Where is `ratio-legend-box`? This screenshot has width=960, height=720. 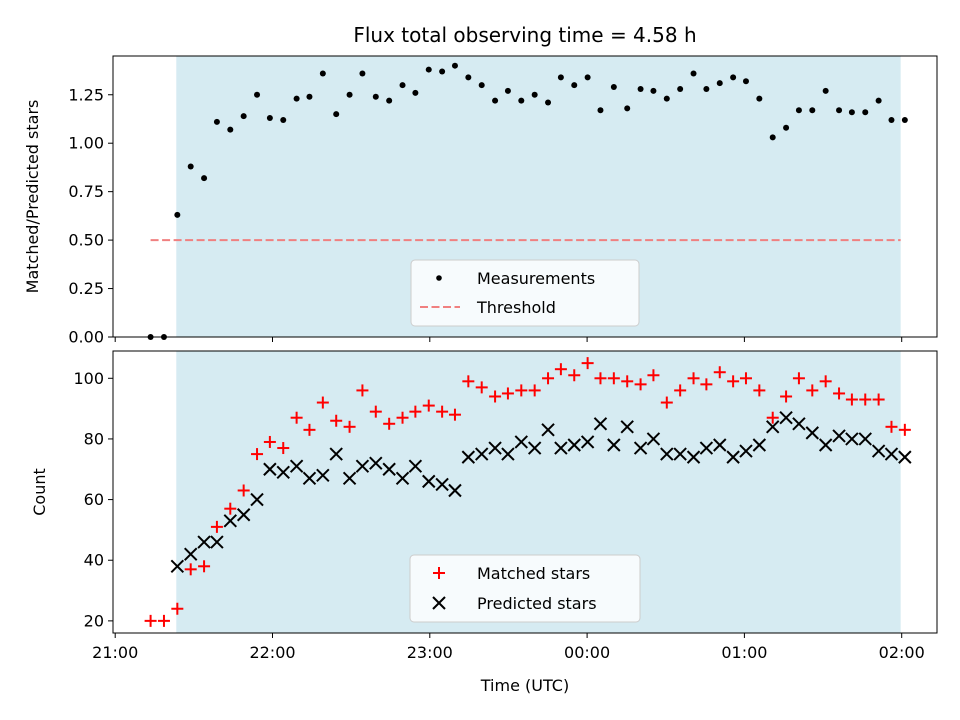
ratio-legend-box is located at coordinates (525, 293).